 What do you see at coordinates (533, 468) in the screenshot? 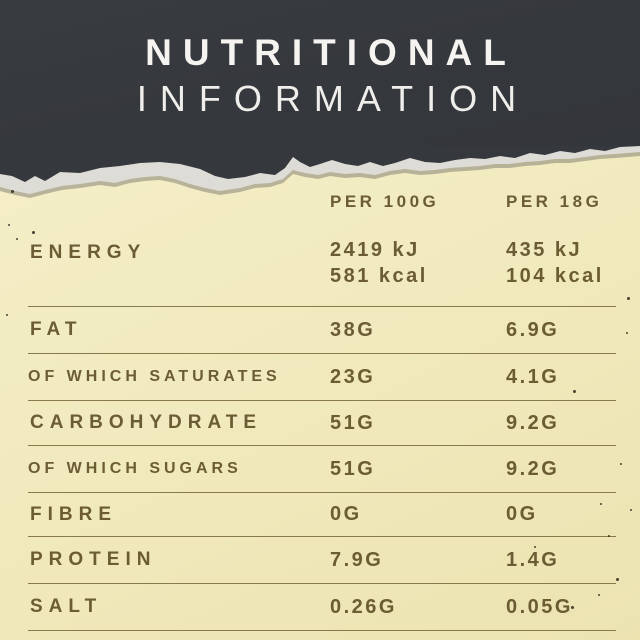
I see `sugars-per-18g: 9.2G` at bounding box center [533, 468].